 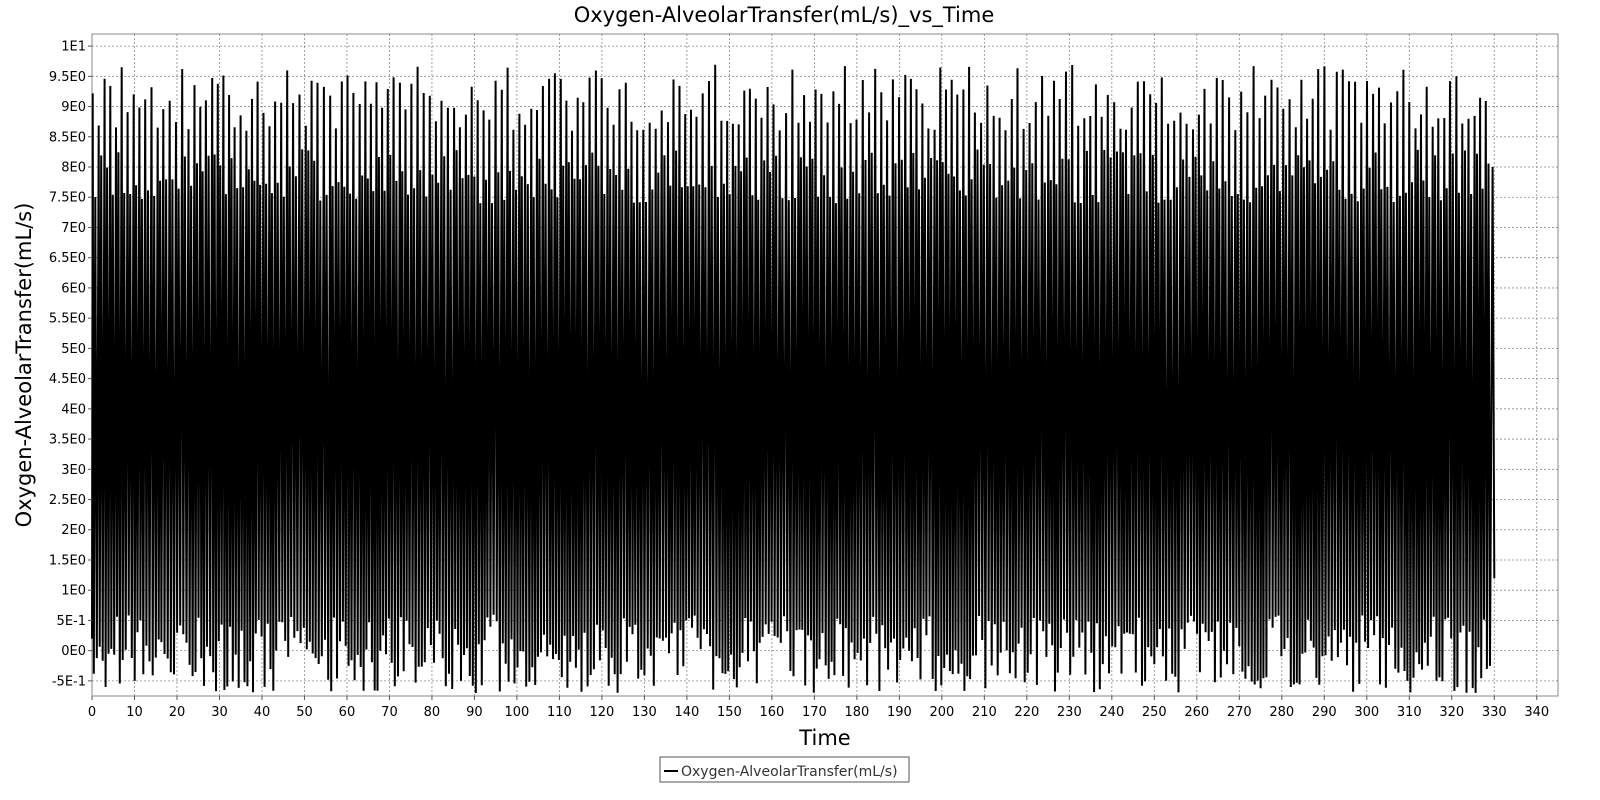 I want to click on legend-box, so click(x=784, y=769).